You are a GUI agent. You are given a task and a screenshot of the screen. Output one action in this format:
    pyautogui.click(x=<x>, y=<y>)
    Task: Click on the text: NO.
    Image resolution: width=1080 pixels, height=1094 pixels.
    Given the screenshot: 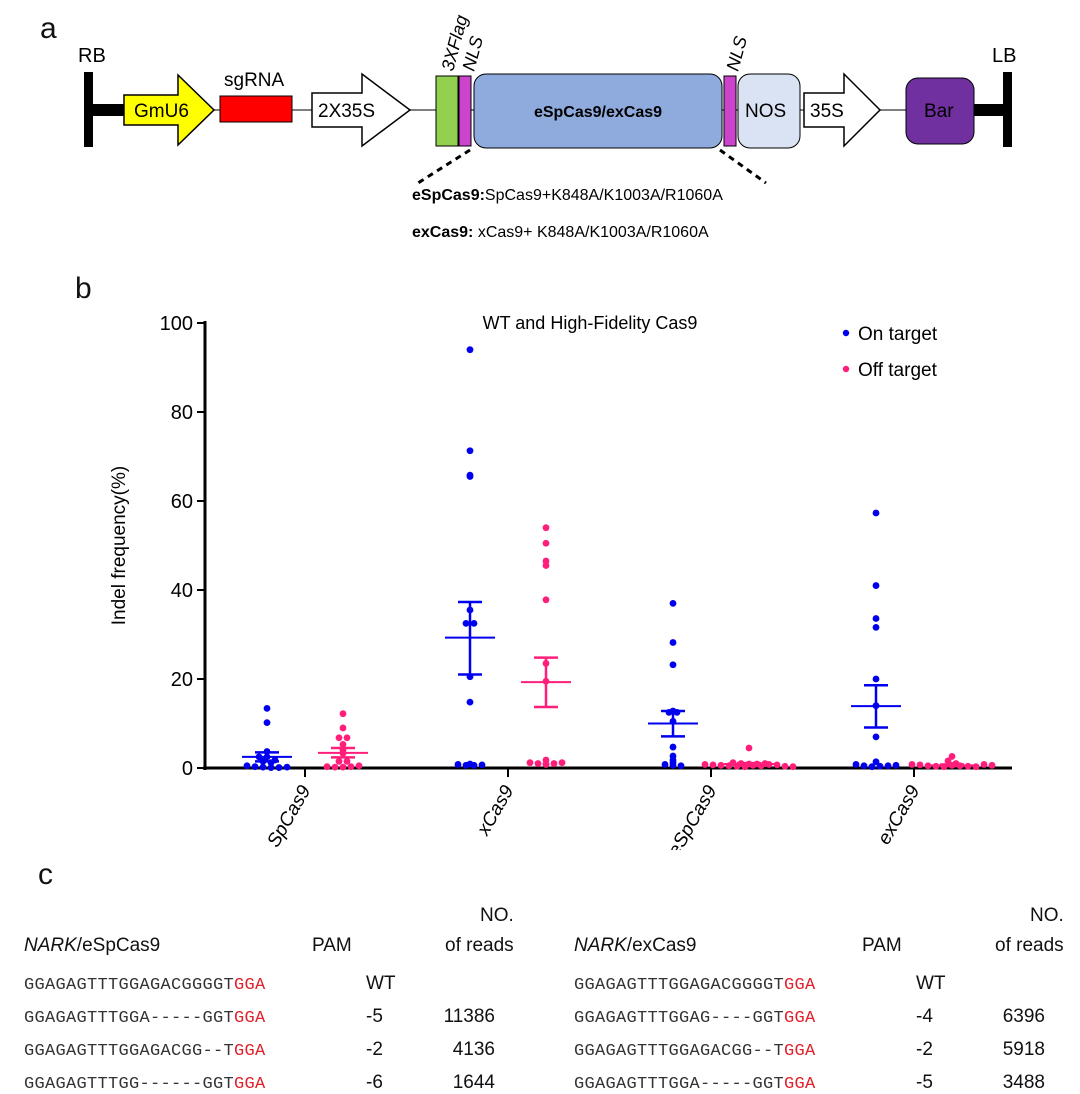 What is the action you would take?
    pyautogui.click(x=1047, y=915)
    